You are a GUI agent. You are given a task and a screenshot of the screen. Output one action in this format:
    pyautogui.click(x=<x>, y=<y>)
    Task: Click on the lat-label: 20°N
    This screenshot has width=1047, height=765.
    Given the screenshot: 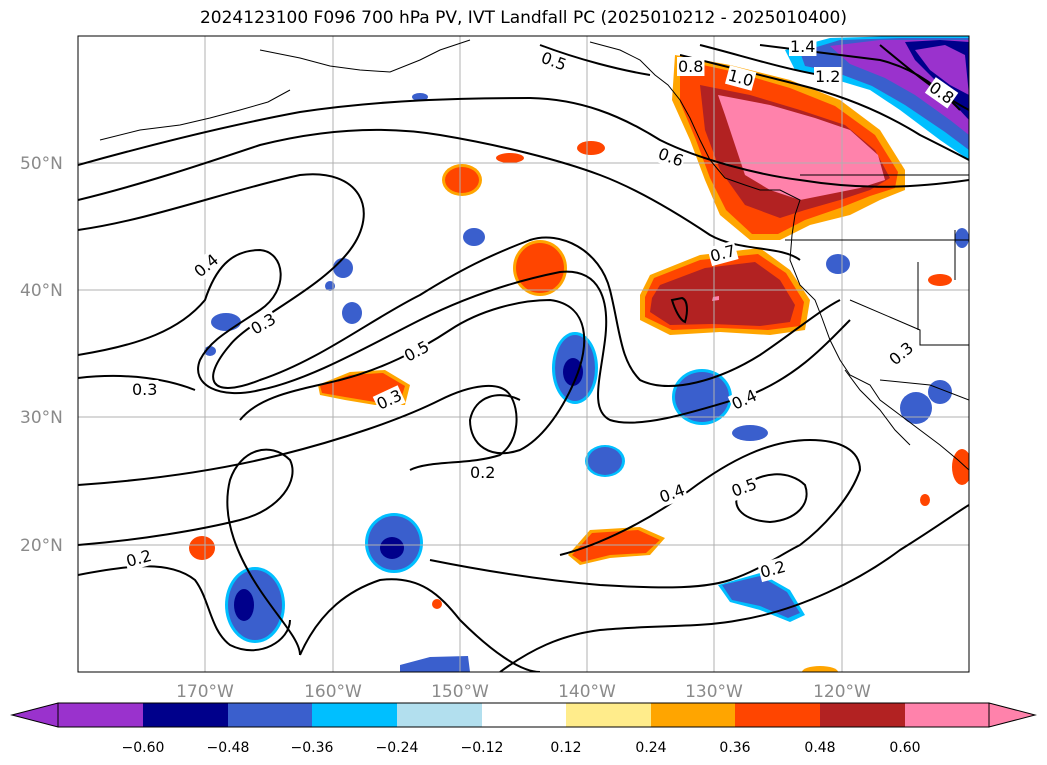 What is the action you would take?
    pyautogui.click(x=41, y=546)
    